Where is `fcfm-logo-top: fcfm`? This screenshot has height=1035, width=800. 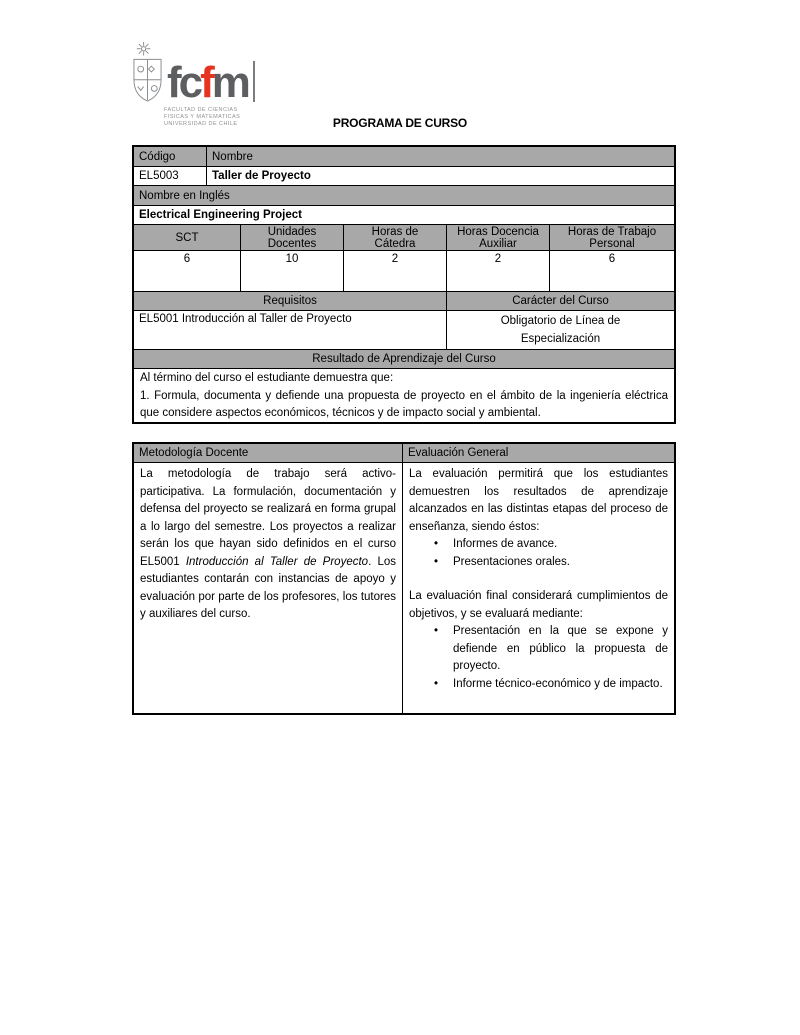
fcfm-logo-top: fcfm is located at coordinates (193, 72).